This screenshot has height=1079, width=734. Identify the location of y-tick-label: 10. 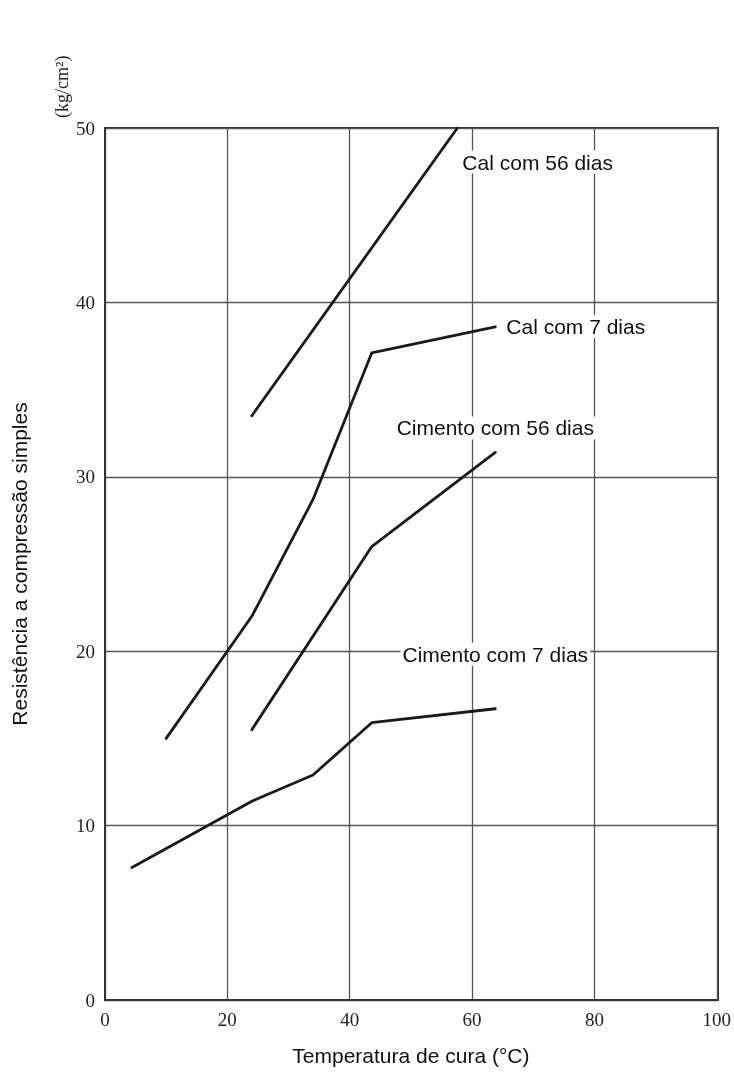
(85, 826).